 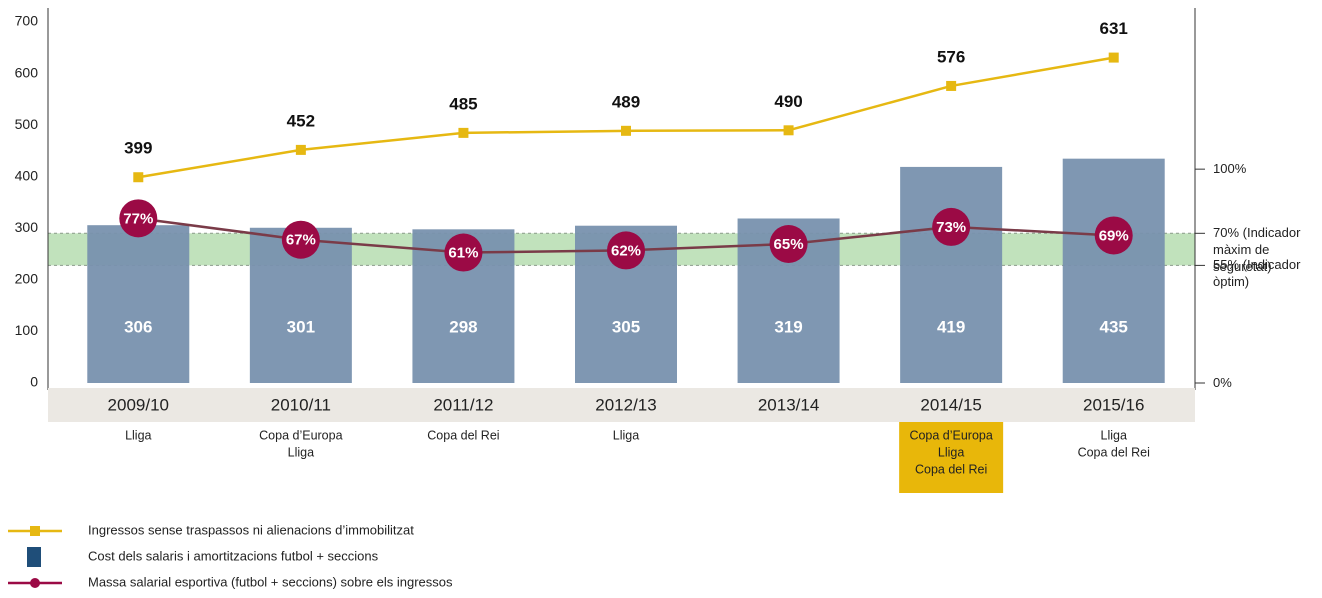 I want to click on line-label: 399, so click(x=138, y=148).